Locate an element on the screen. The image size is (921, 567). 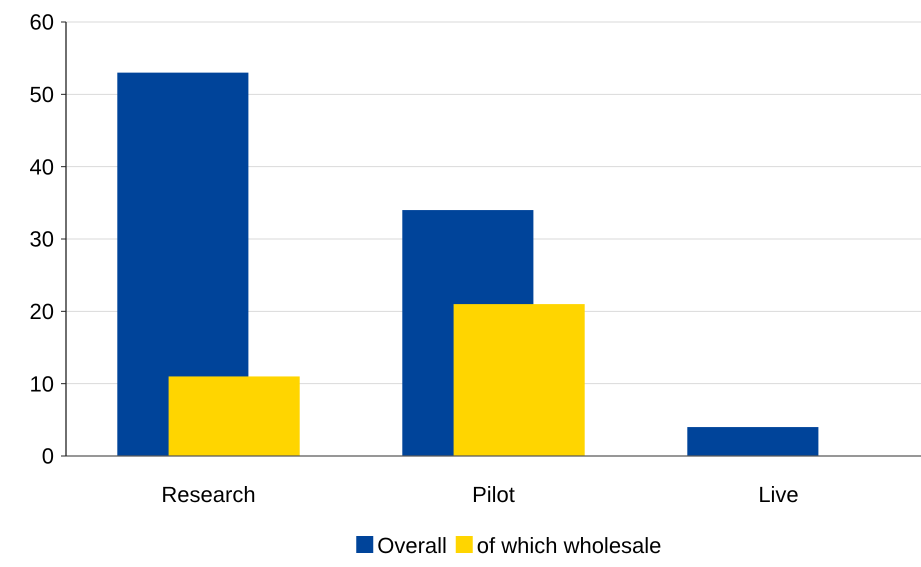
legend-label: Overall is located at coordinates (412, 545).